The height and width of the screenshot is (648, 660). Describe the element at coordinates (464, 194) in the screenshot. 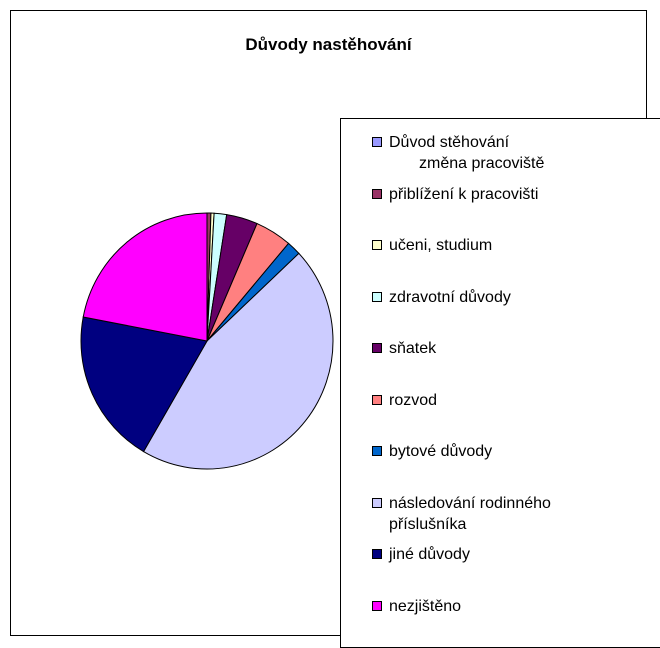

I see `legend-label-1: přiblížení k pracovišti` at that location.